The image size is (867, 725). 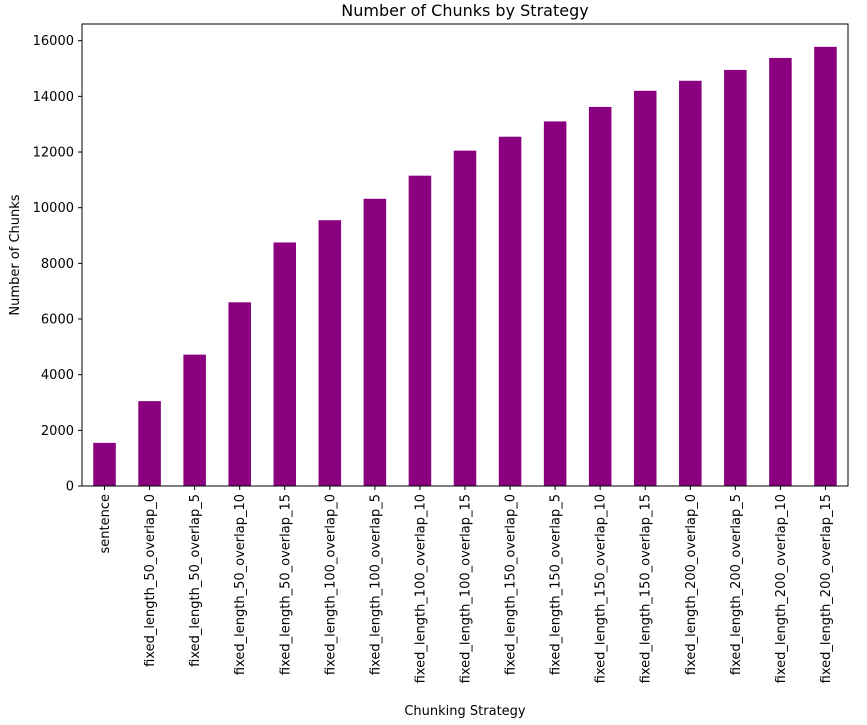 I want to click on y-axis-title: Number of Chunks, so click(x=15, y=254).